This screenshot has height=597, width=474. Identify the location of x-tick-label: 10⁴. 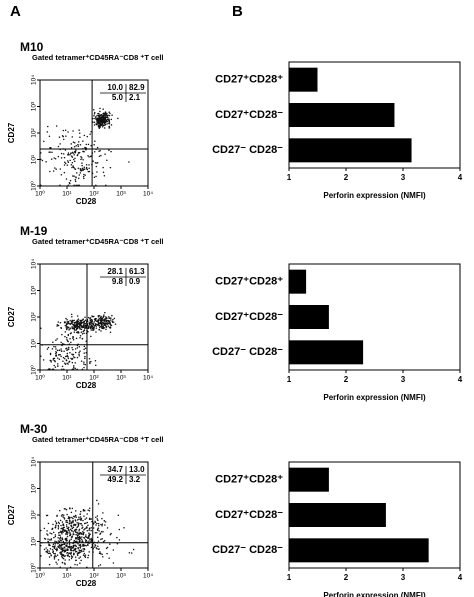
(148, 576).